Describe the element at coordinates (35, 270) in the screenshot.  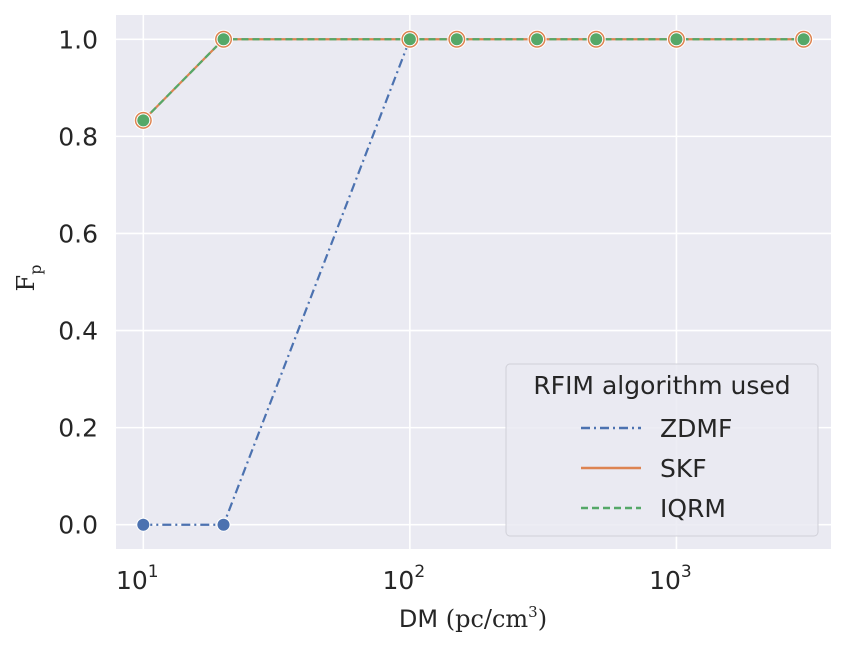
I see `y-axis-label-sub: p` at that location.